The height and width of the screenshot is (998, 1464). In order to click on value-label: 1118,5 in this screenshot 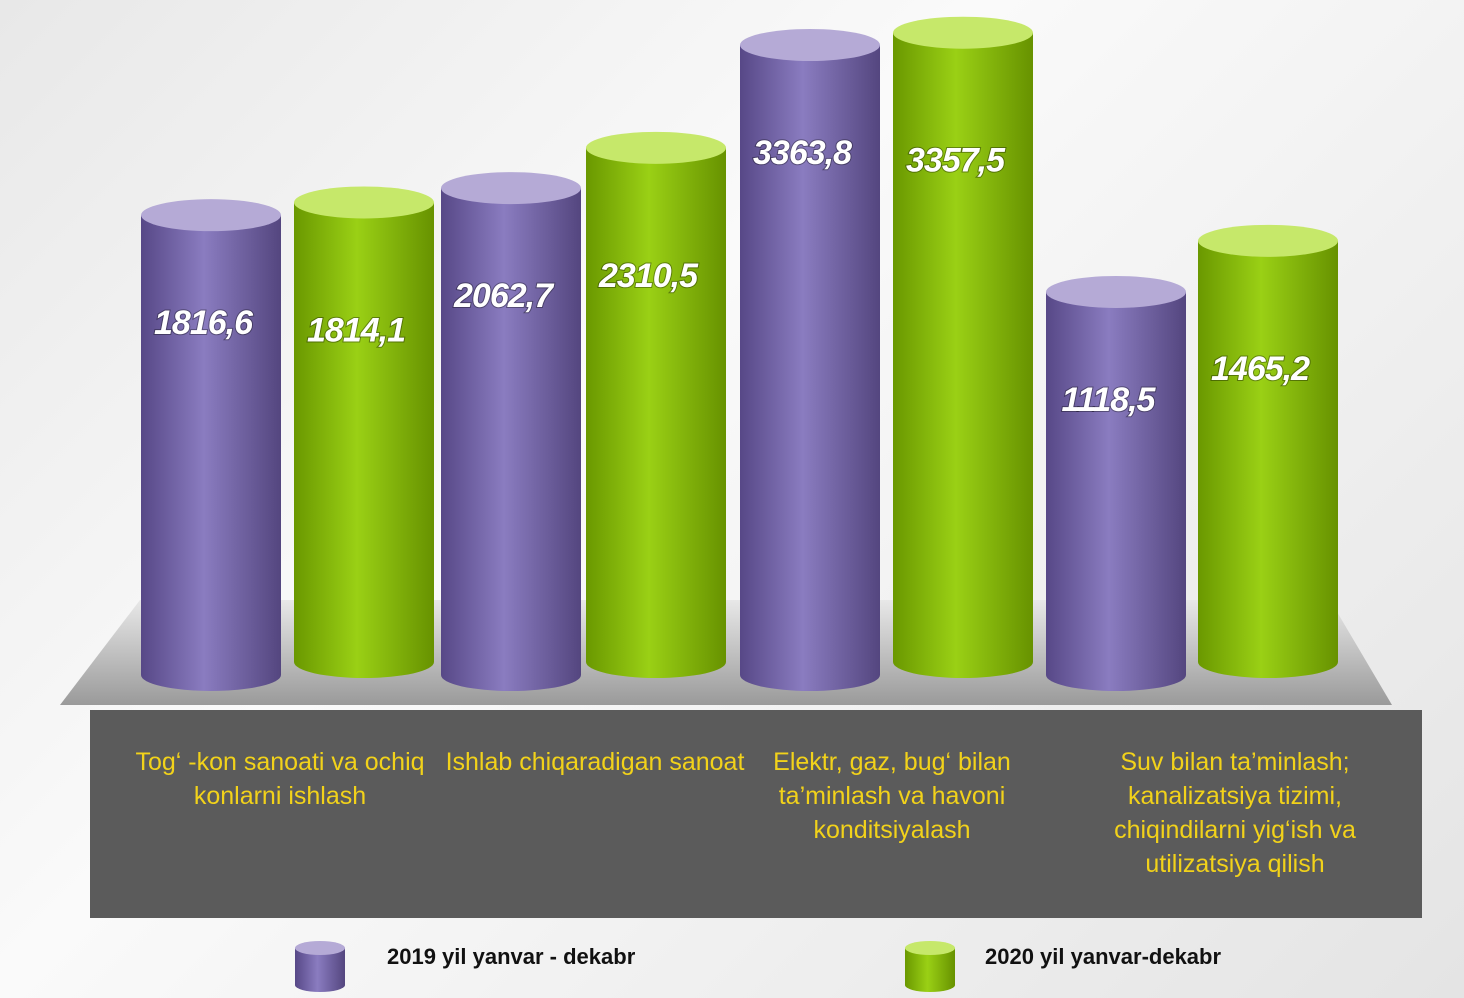, I will do `click(1109, 400)`.